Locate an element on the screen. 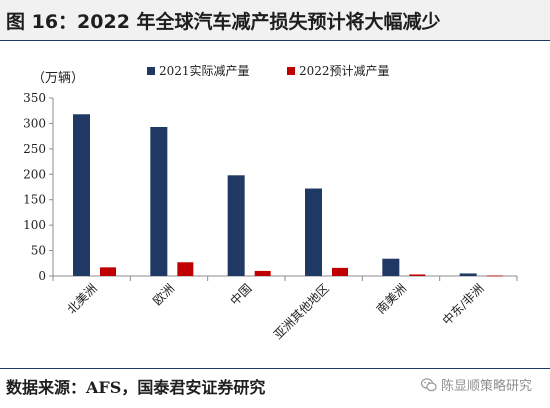 This screenshot has height=408, width=550. x-tick-label: 中国 is located at coordinates (241, 295).